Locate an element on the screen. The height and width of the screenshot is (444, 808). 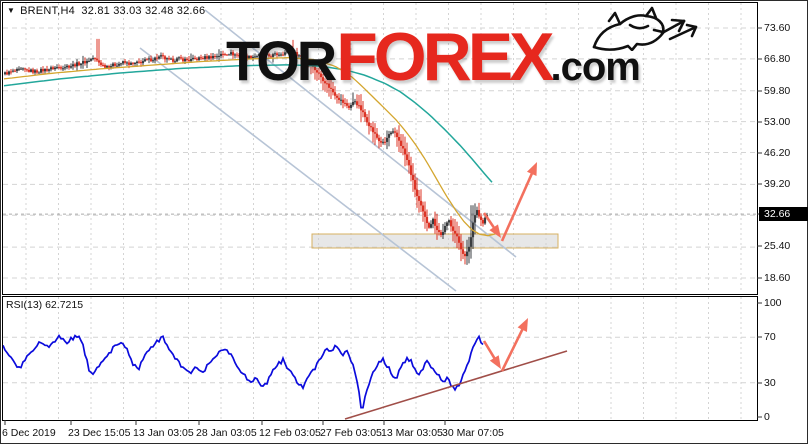
logo-text-com: .com is located at coordinates (595, 67).